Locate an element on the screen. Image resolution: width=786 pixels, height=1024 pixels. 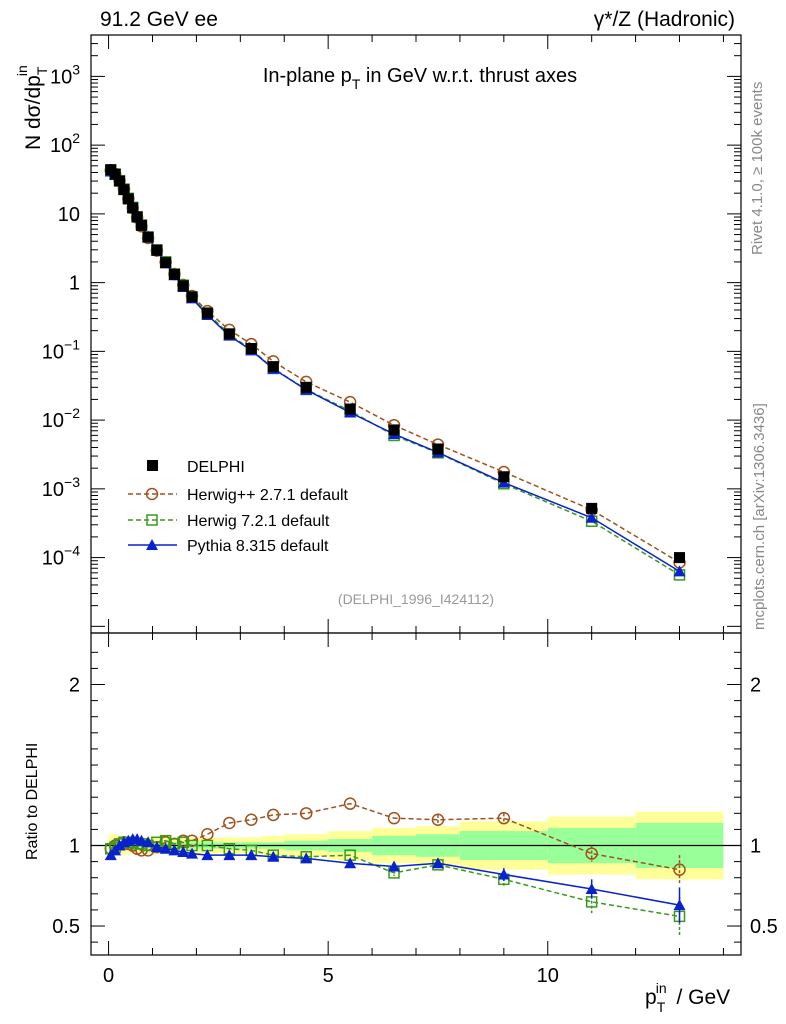
ratio-series is located at coordinates (395, 866).